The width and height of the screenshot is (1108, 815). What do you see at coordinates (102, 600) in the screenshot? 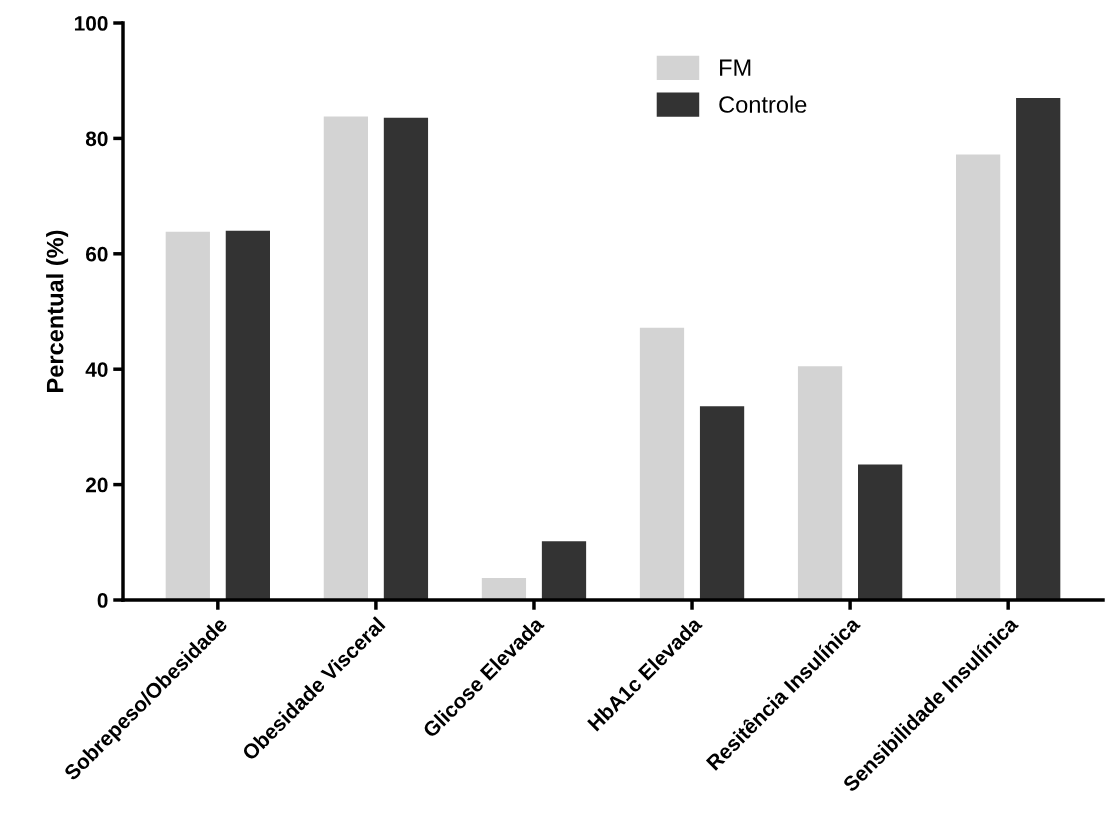
I see `y-tick-label: 0` at bounding box center [102, 600].